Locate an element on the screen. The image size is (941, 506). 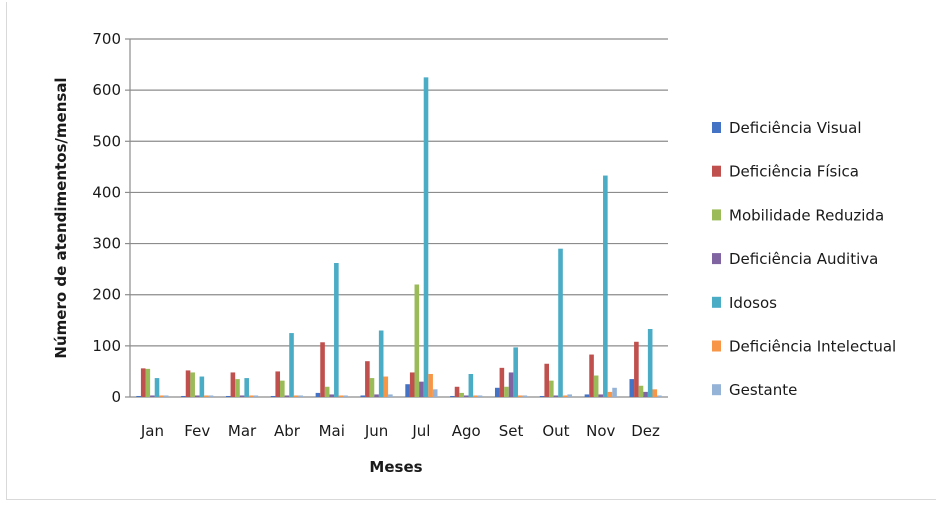
x-tick-label: Dez is located at coordinates (645, 431).